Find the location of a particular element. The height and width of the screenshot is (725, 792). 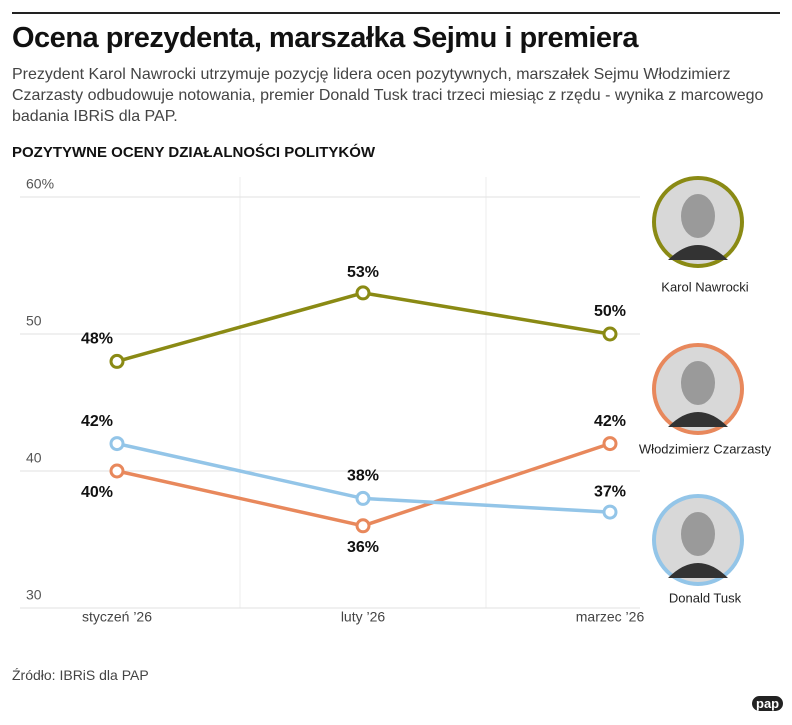

y-tick-label: 60% is located at coordinates (40, 184).